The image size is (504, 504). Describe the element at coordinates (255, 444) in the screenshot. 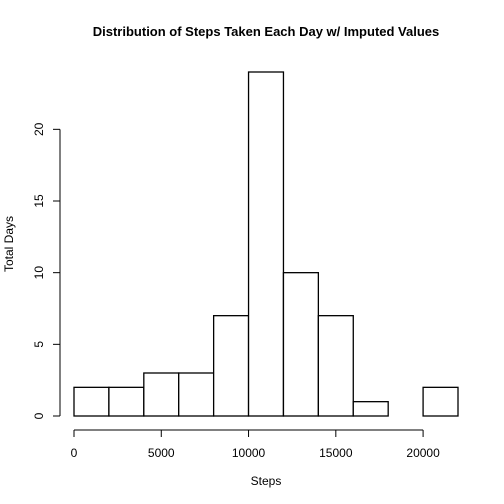

I see `x-axis: 0 5000 10000 15000 20000` at that location.